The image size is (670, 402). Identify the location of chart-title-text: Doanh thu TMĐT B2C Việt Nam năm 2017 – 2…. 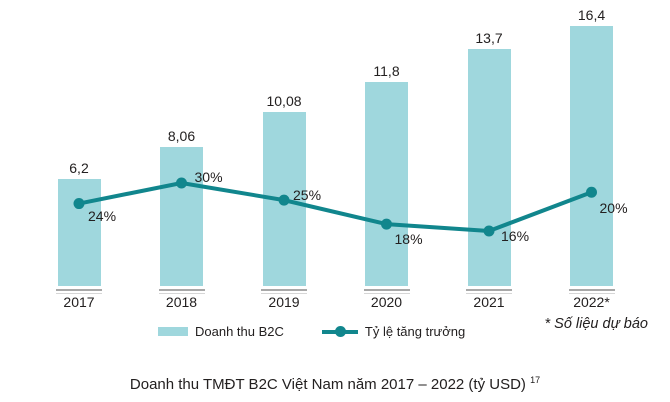
(330, 384).